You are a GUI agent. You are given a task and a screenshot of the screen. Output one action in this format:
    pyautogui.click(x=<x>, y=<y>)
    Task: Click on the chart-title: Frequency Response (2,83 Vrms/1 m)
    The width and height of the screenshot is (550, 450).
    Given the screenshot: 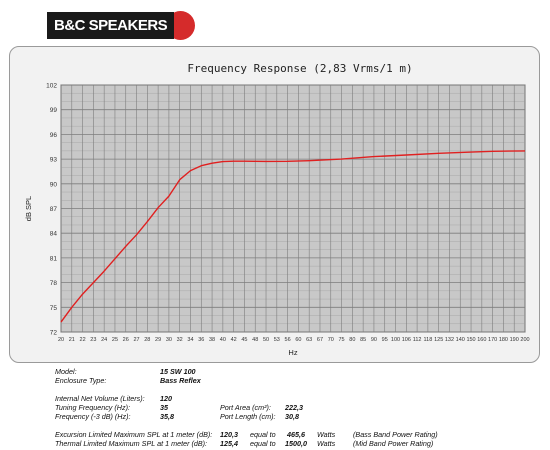 What is the action you would take?
    pyautogui.click(x=299, y=68)
    